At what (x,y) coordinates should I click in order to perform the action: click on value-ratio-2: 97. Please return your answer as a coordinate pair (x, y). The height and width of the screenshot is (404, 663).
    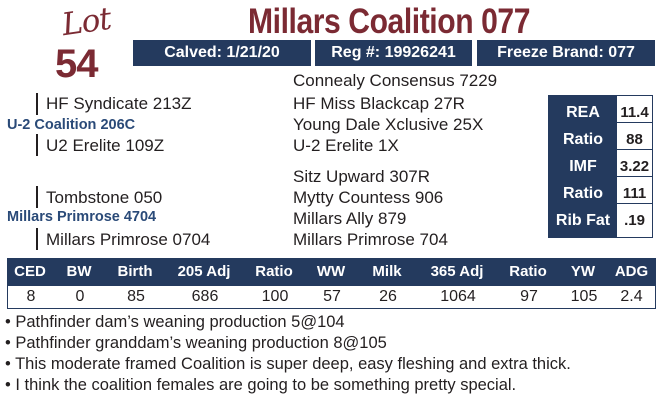
    Looking at the image, I should click on (529, 296).